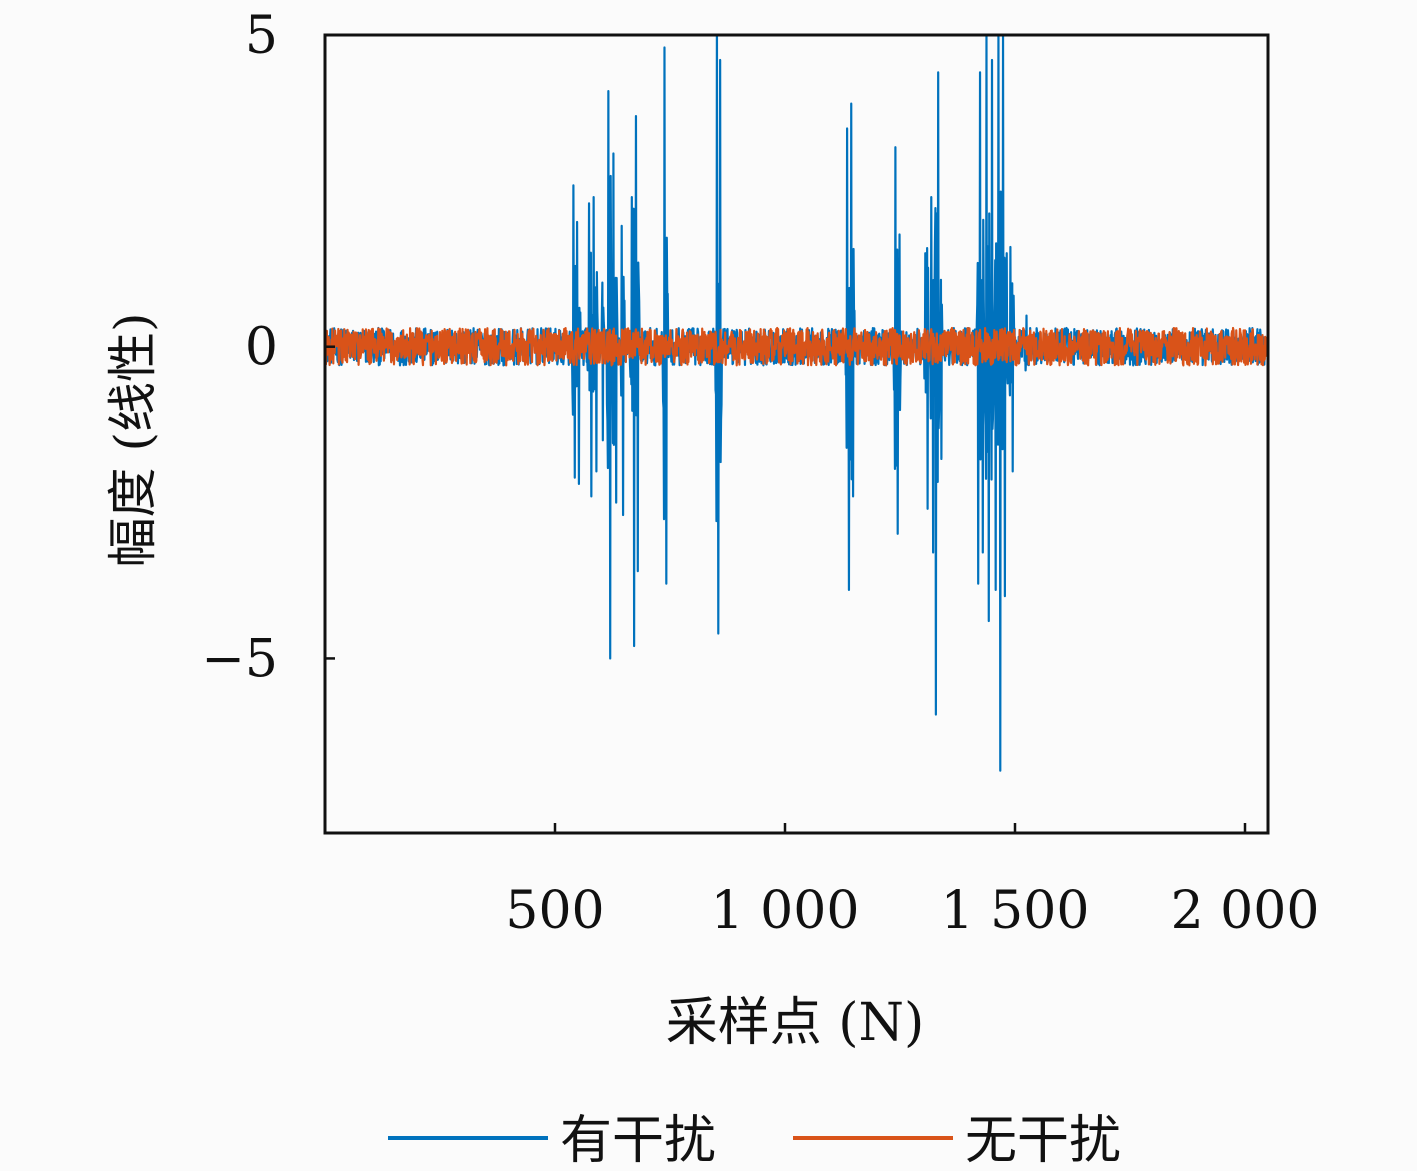 The image size is (1417, 1171). I want to click on legend-label-with-interference: 有干扰, so click(638, 1139).